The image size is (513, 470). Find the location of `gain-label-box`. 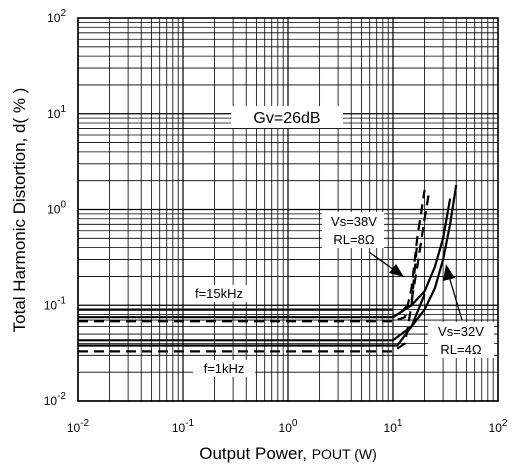

gain-label-box is located at coordinates (287, 117).